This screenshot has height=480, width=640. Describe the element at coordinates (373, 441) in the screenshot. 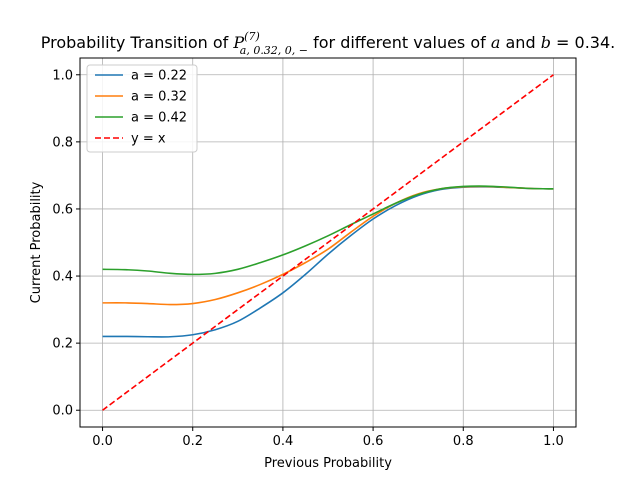

I see `x-tick-label: 0.6` at that location.